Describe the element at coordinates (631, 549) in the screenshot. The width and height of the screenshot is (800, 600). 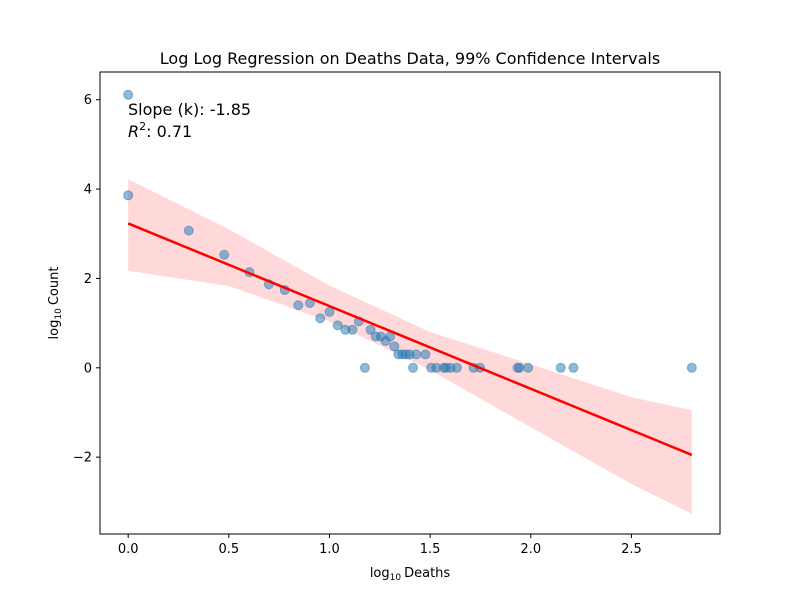
I see `x-tick-label: 2.5` at that location.